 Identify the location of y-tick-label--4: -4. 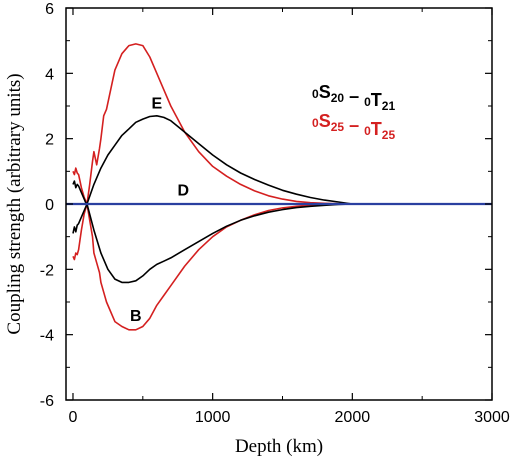
(47, 336).